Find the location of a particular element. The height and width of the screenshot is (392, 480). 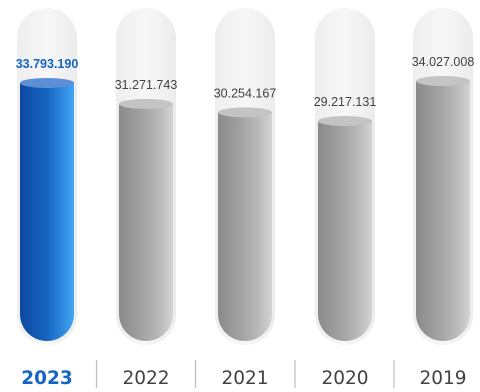

bar-2023 is located at coordinates (47, 211).